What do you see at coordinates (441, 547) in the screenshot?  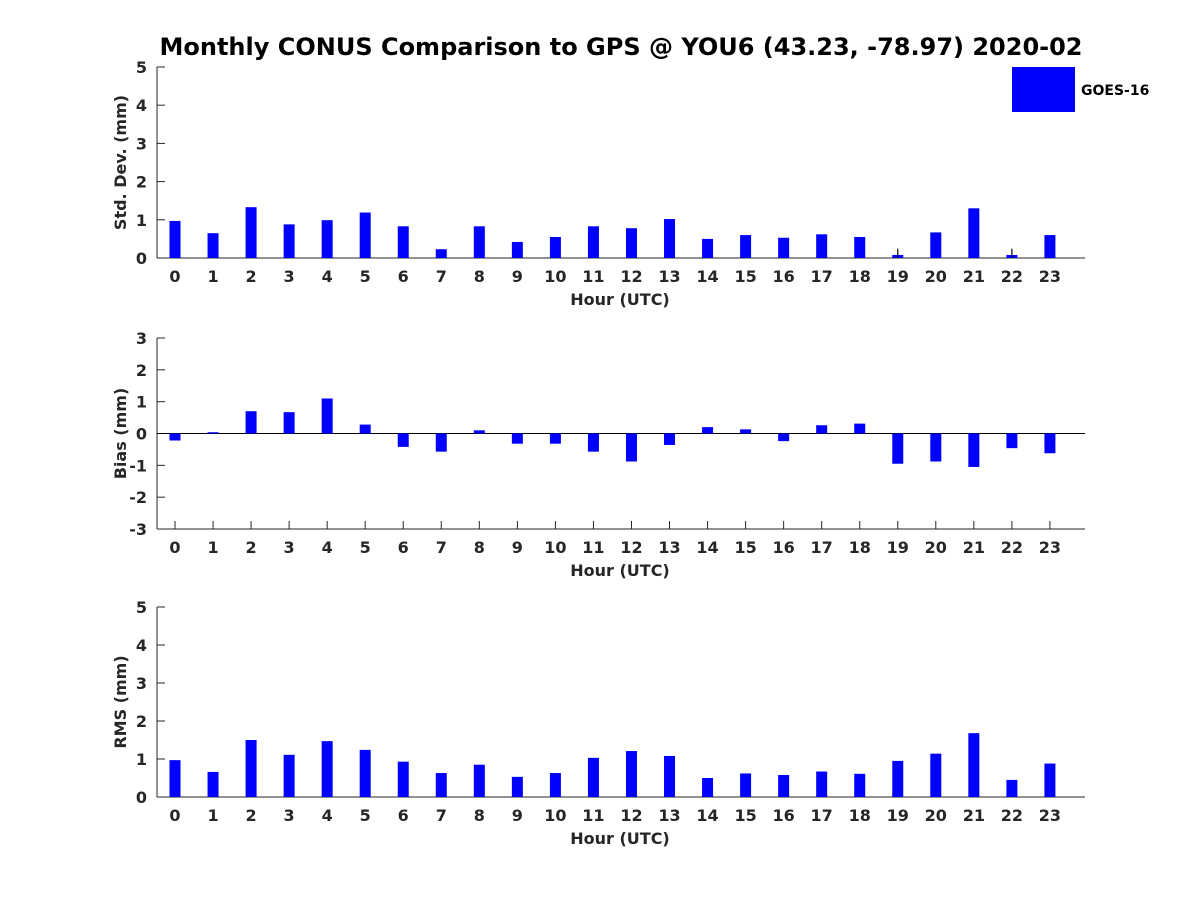 I see `x-tick-label: 7` at bounding box center [441, 547].